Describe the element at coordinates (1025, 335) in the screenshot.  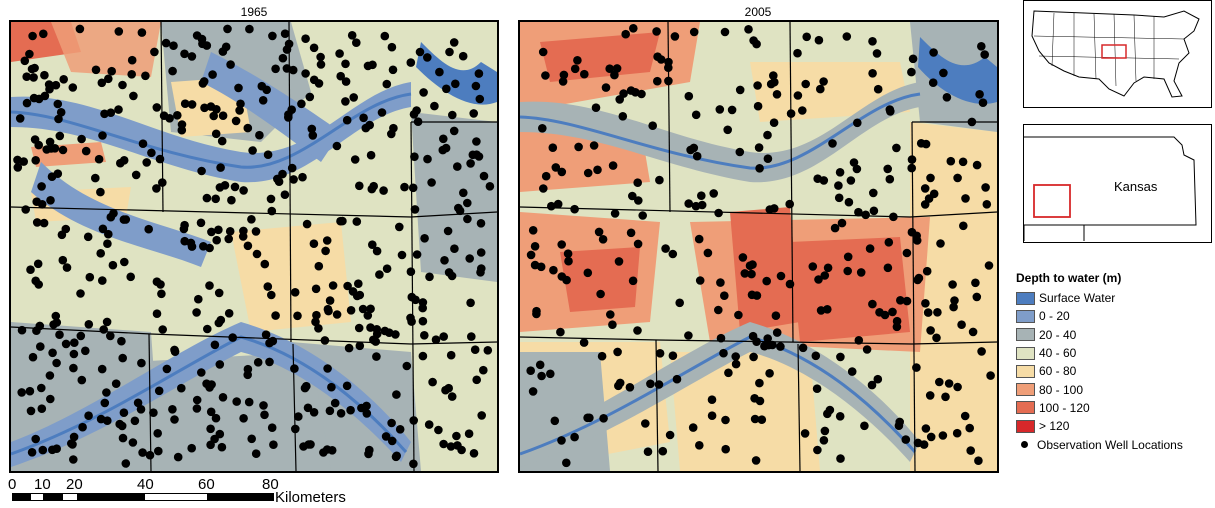
I see `legend-swatch` at that location.